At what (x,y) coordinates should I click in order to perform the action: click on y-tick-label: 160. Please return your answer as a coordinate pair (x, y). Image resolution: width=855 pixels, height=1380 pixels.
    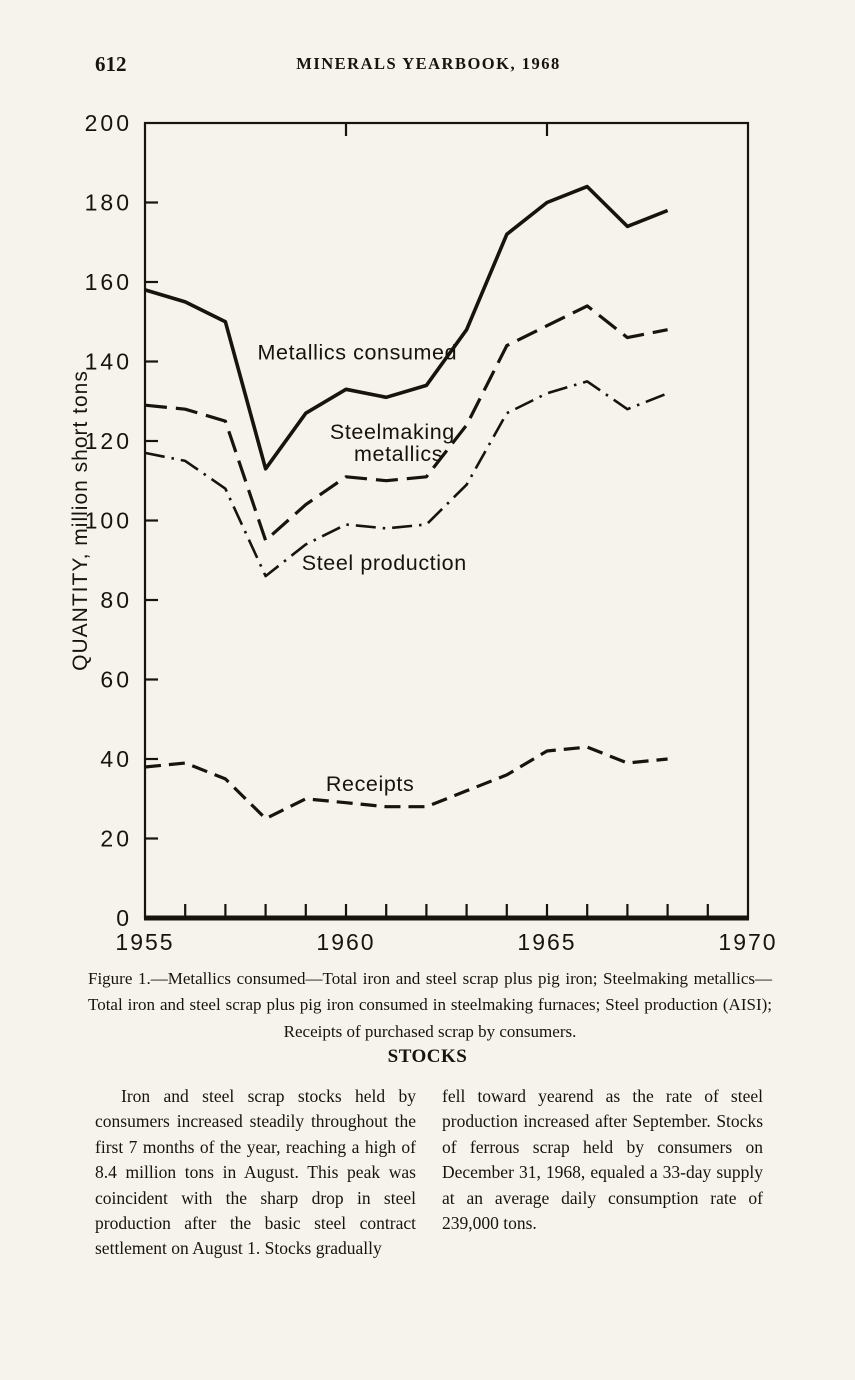
    Looking at the image, I should click on (108, 282).